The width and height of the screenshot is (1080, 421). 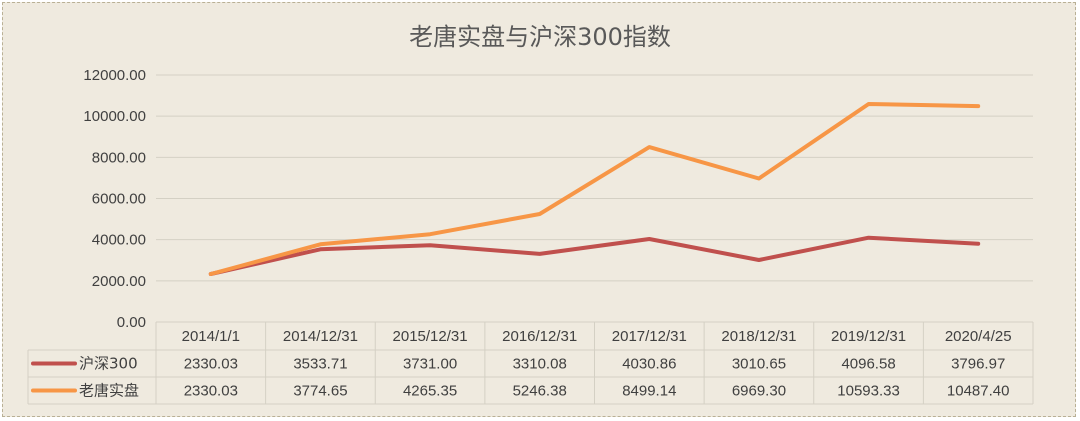 I want to click on x-category-label: 2018/12/31, so click(x=758, y=336).